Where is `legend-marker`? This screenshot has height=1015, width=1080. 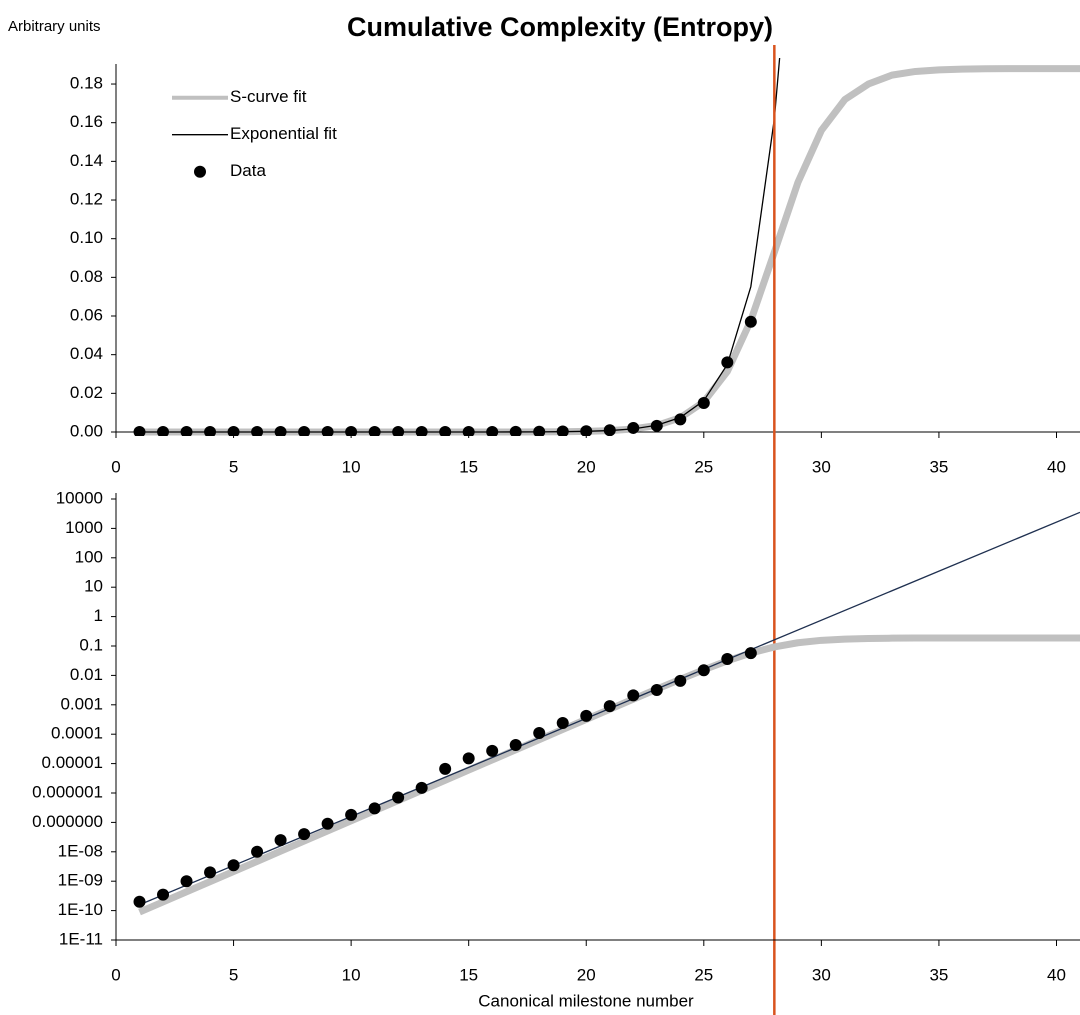 legend-marker is located at coordinates (200, 171).